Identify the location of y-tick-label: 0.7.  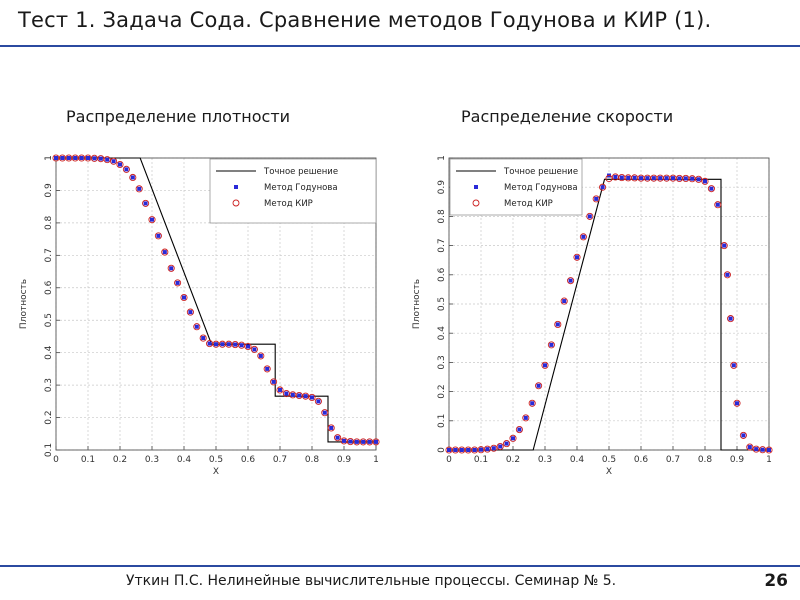
(442, 245).